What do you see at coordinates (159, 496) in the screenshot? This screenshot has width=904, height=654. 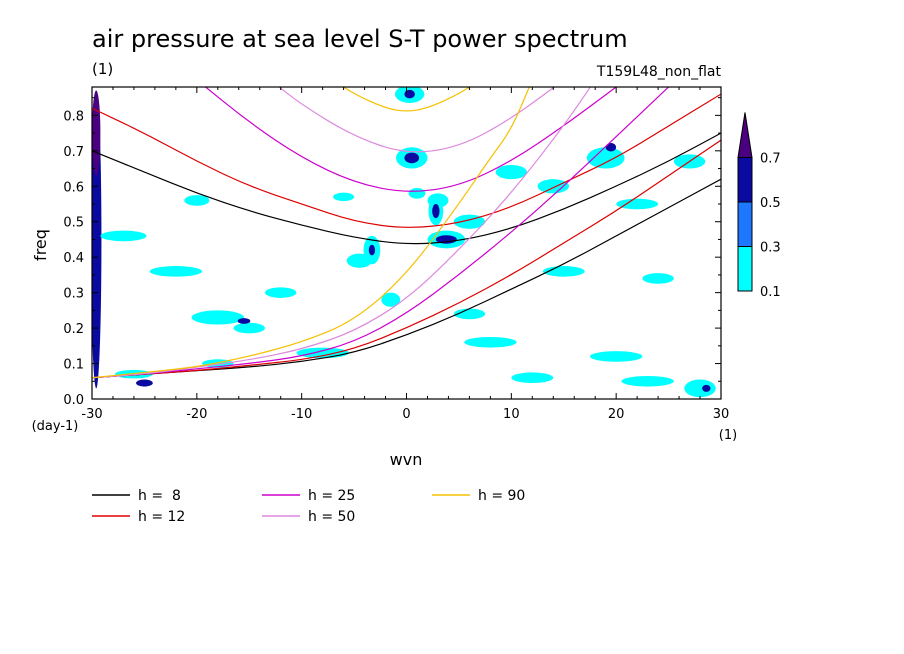 I see `legend-label: h = 8` at bounding box center [159, 496].